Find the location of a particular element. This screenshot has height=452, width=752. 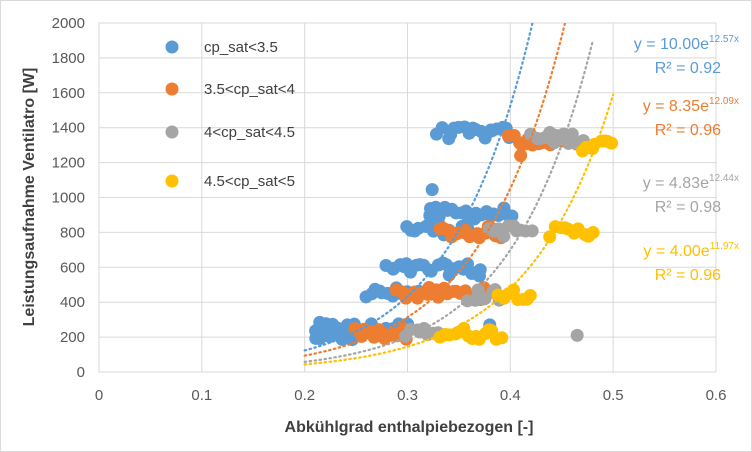

y-tick-label: 1800 is located at coordinates (68, 58).